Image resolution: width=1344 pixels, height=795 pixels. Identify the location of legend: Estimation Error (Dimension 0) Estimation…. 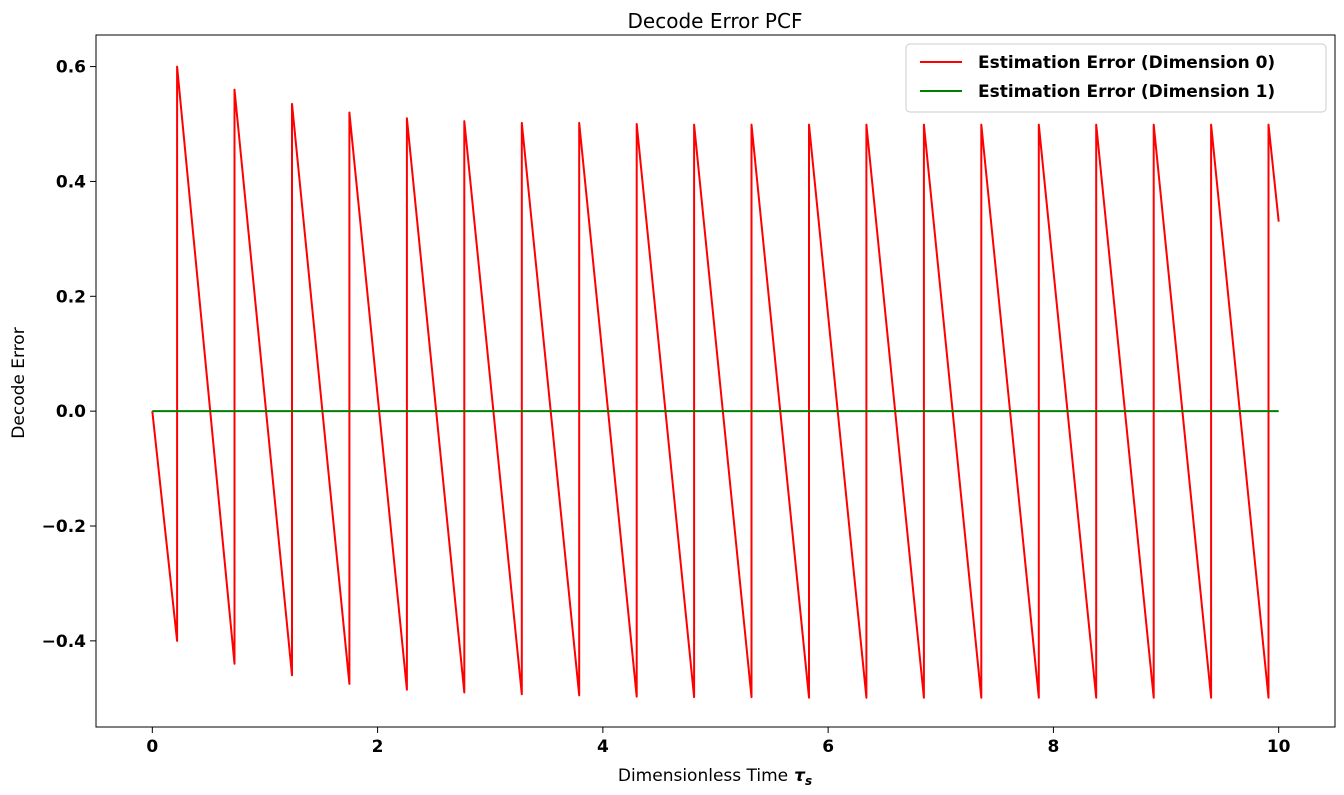
(1116, 78).